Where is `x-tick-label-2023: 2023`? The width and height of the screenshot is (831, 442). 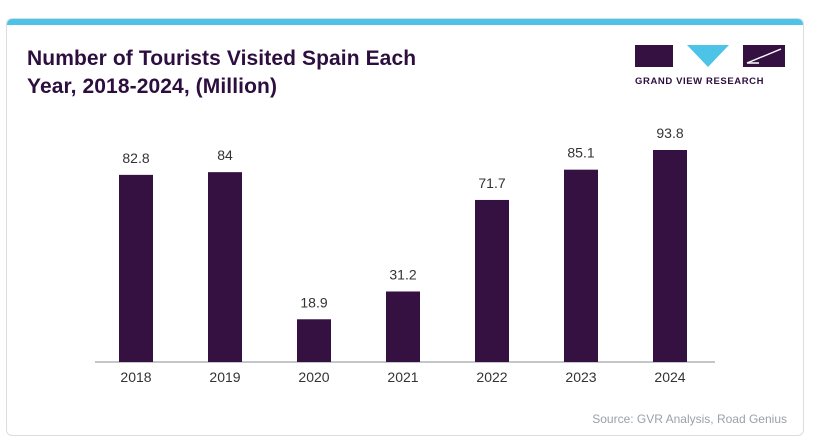 x-tick-label-2023: 2023 is located at coordinates (580, 377).